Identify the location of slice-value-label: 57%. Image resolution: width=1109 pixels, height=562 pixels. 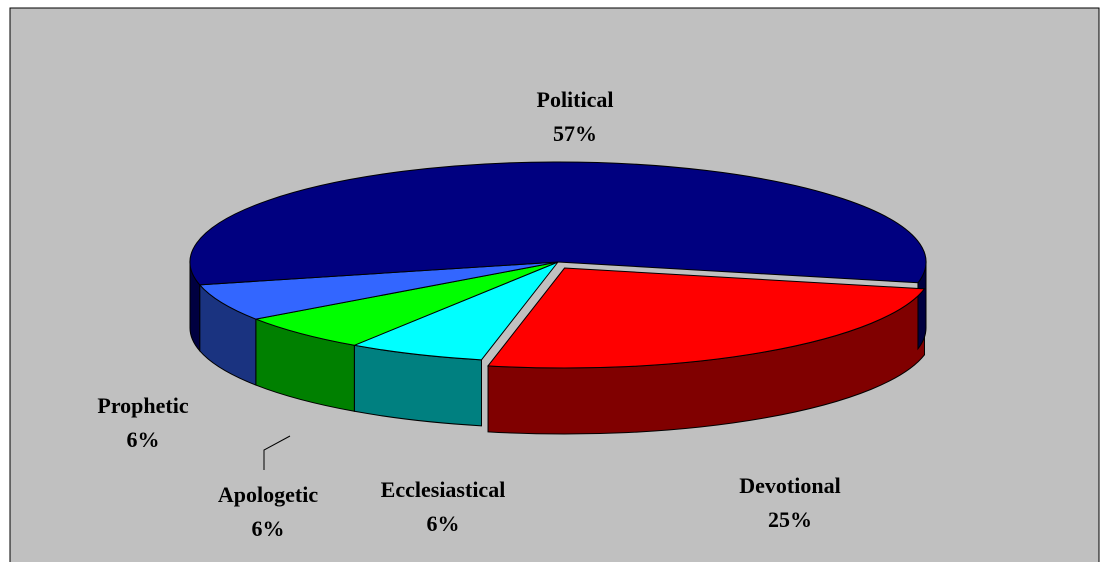
(575, 133).